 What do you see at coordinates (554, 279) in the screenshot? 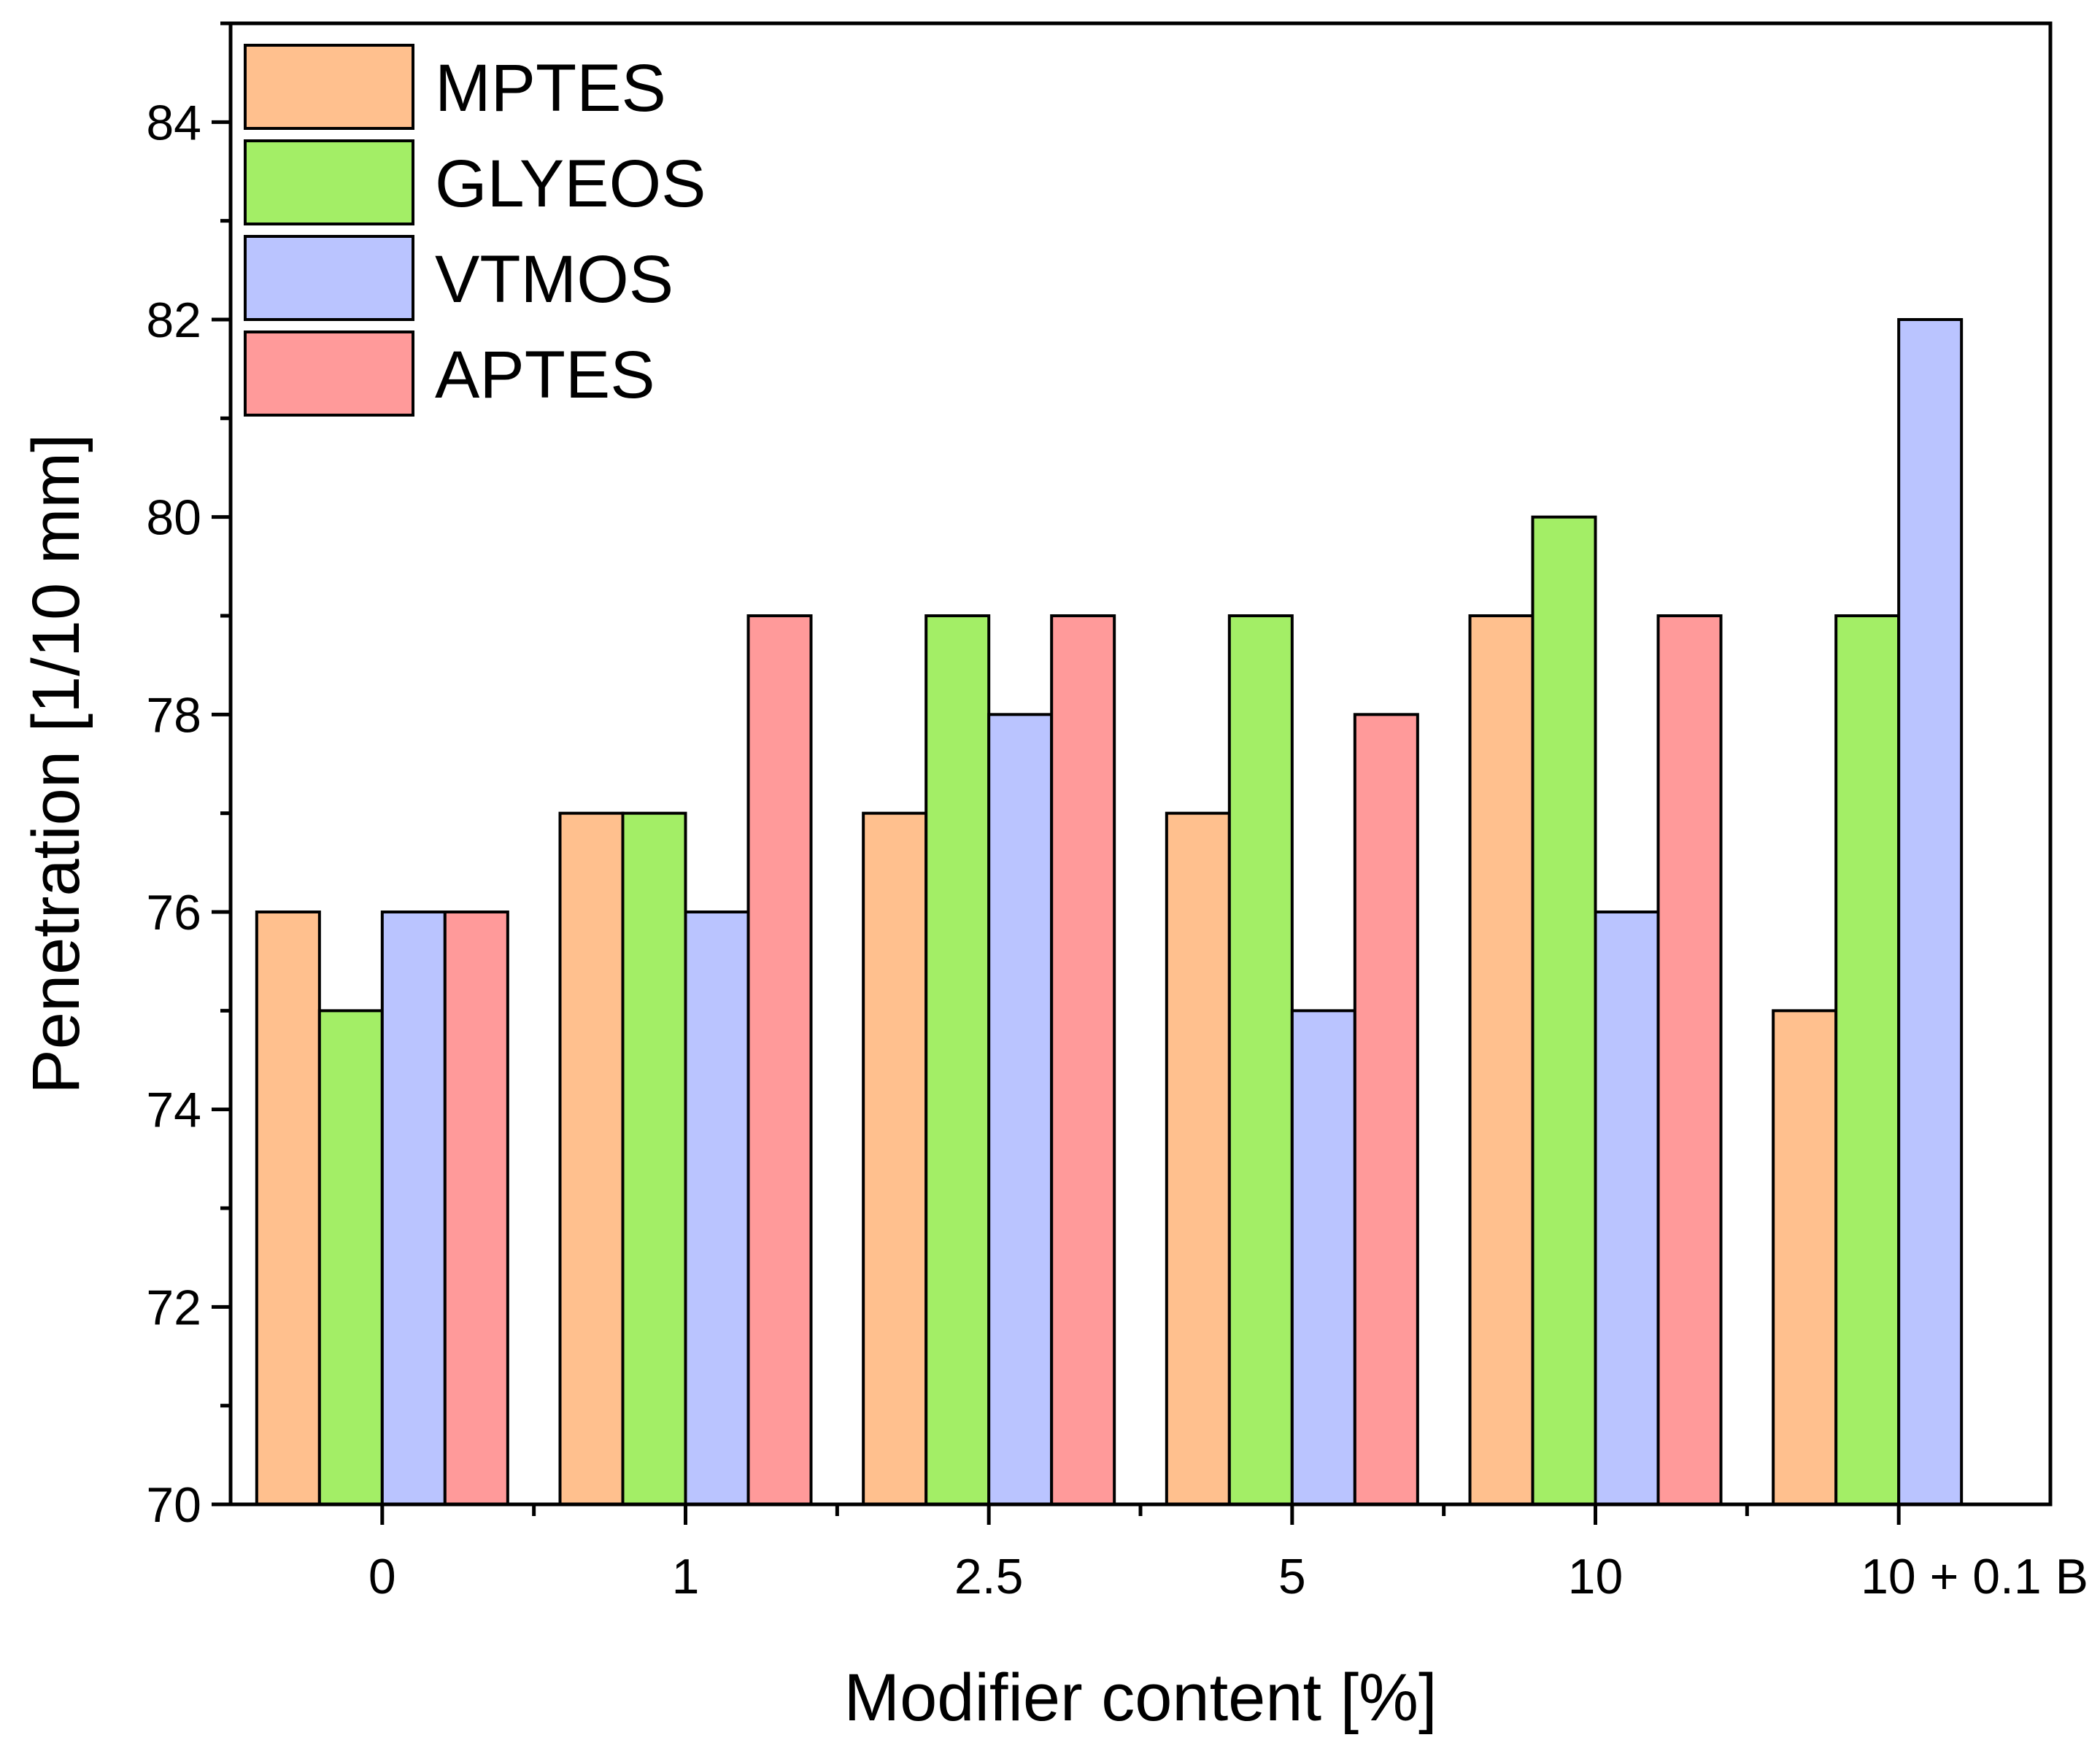
I see `legend-label-vtmos: VTMOS` at bounding box center [554, 279].